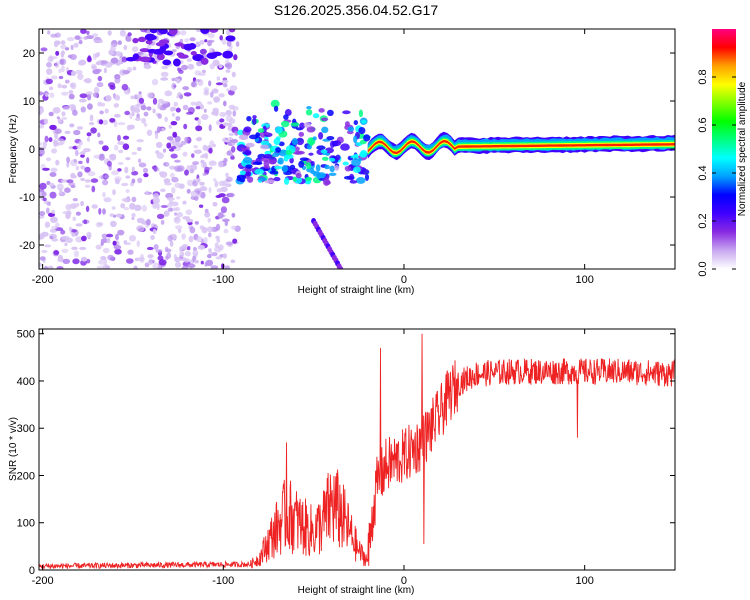 The image size is (750, 600). I want to click on y-tick-label: 100, so click(26, 524).